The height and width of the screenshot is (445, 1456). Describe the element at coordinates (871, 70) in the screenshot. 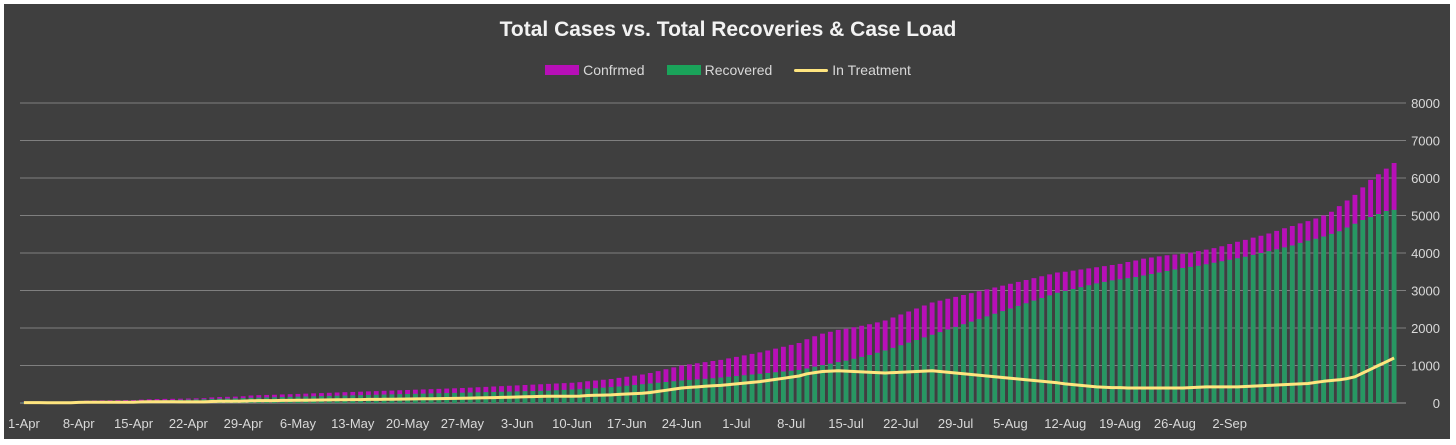

I see `legend-label-in-treatment: In Treatment` at that location.